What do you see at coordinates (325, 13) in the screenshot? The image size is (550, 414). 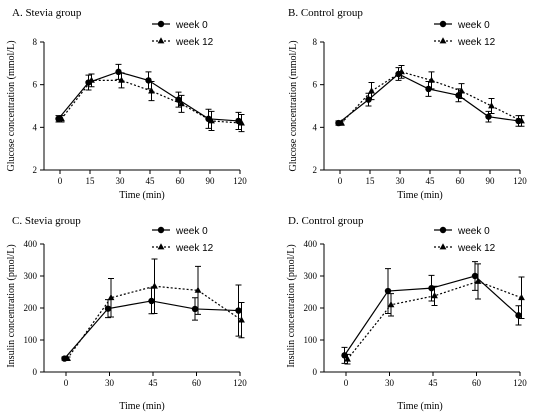 I see `panel-b-title: B. Control group` at bounding box center [325, 13].